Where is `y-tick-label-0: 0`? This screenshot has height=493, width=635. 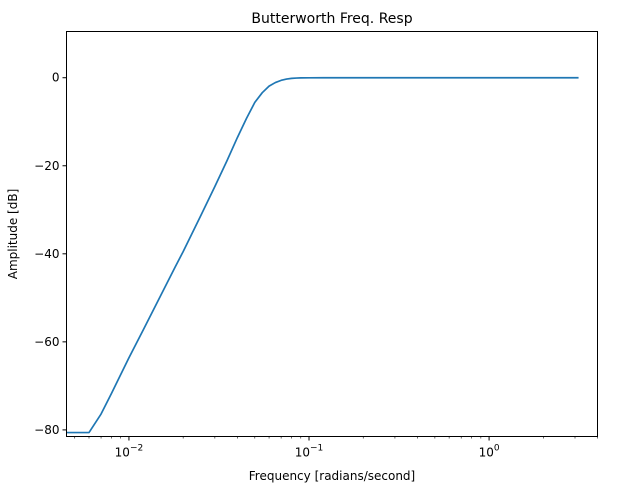 y-tick-label-0: 0 is located at coordinates (56, 78).